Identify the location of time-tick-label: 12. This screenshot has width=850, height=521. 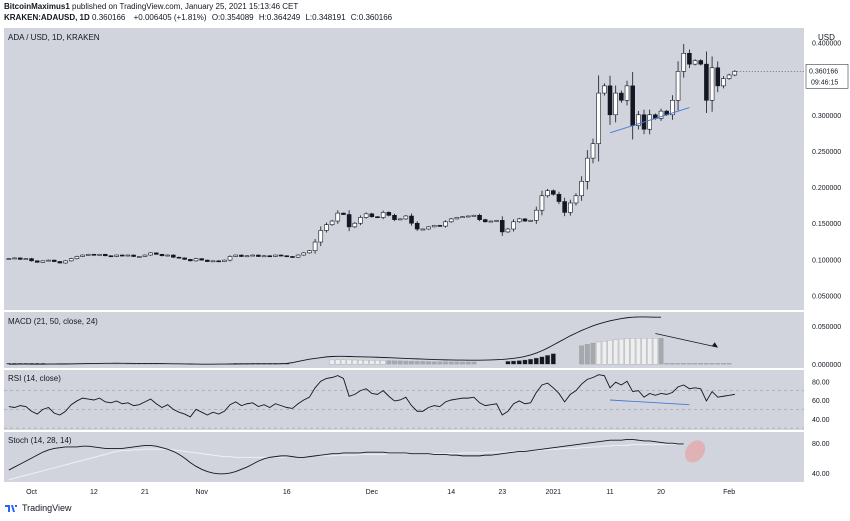
(94, 492).